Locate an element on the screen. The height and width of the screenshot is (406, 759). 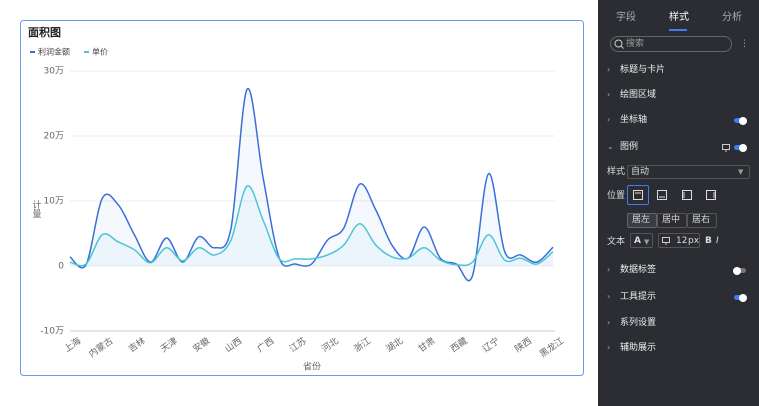
chart-title: 面积图 is located at coordinates (44, 32).